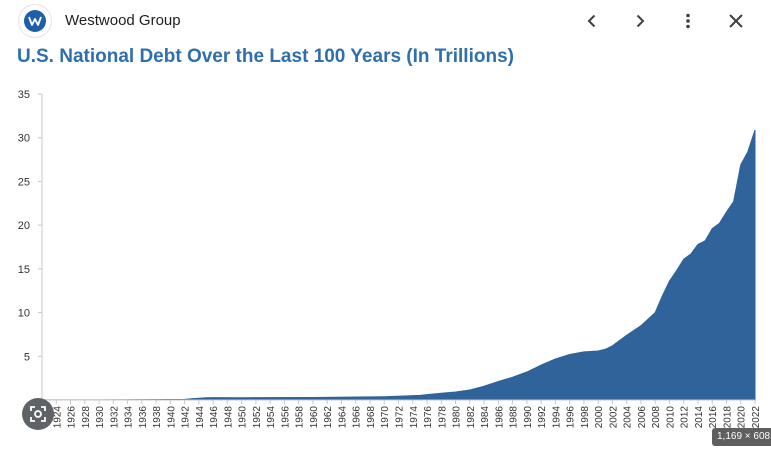 This screenshot has height=452, width=771. I want to click on lens-search-icon, so click(38, 414).